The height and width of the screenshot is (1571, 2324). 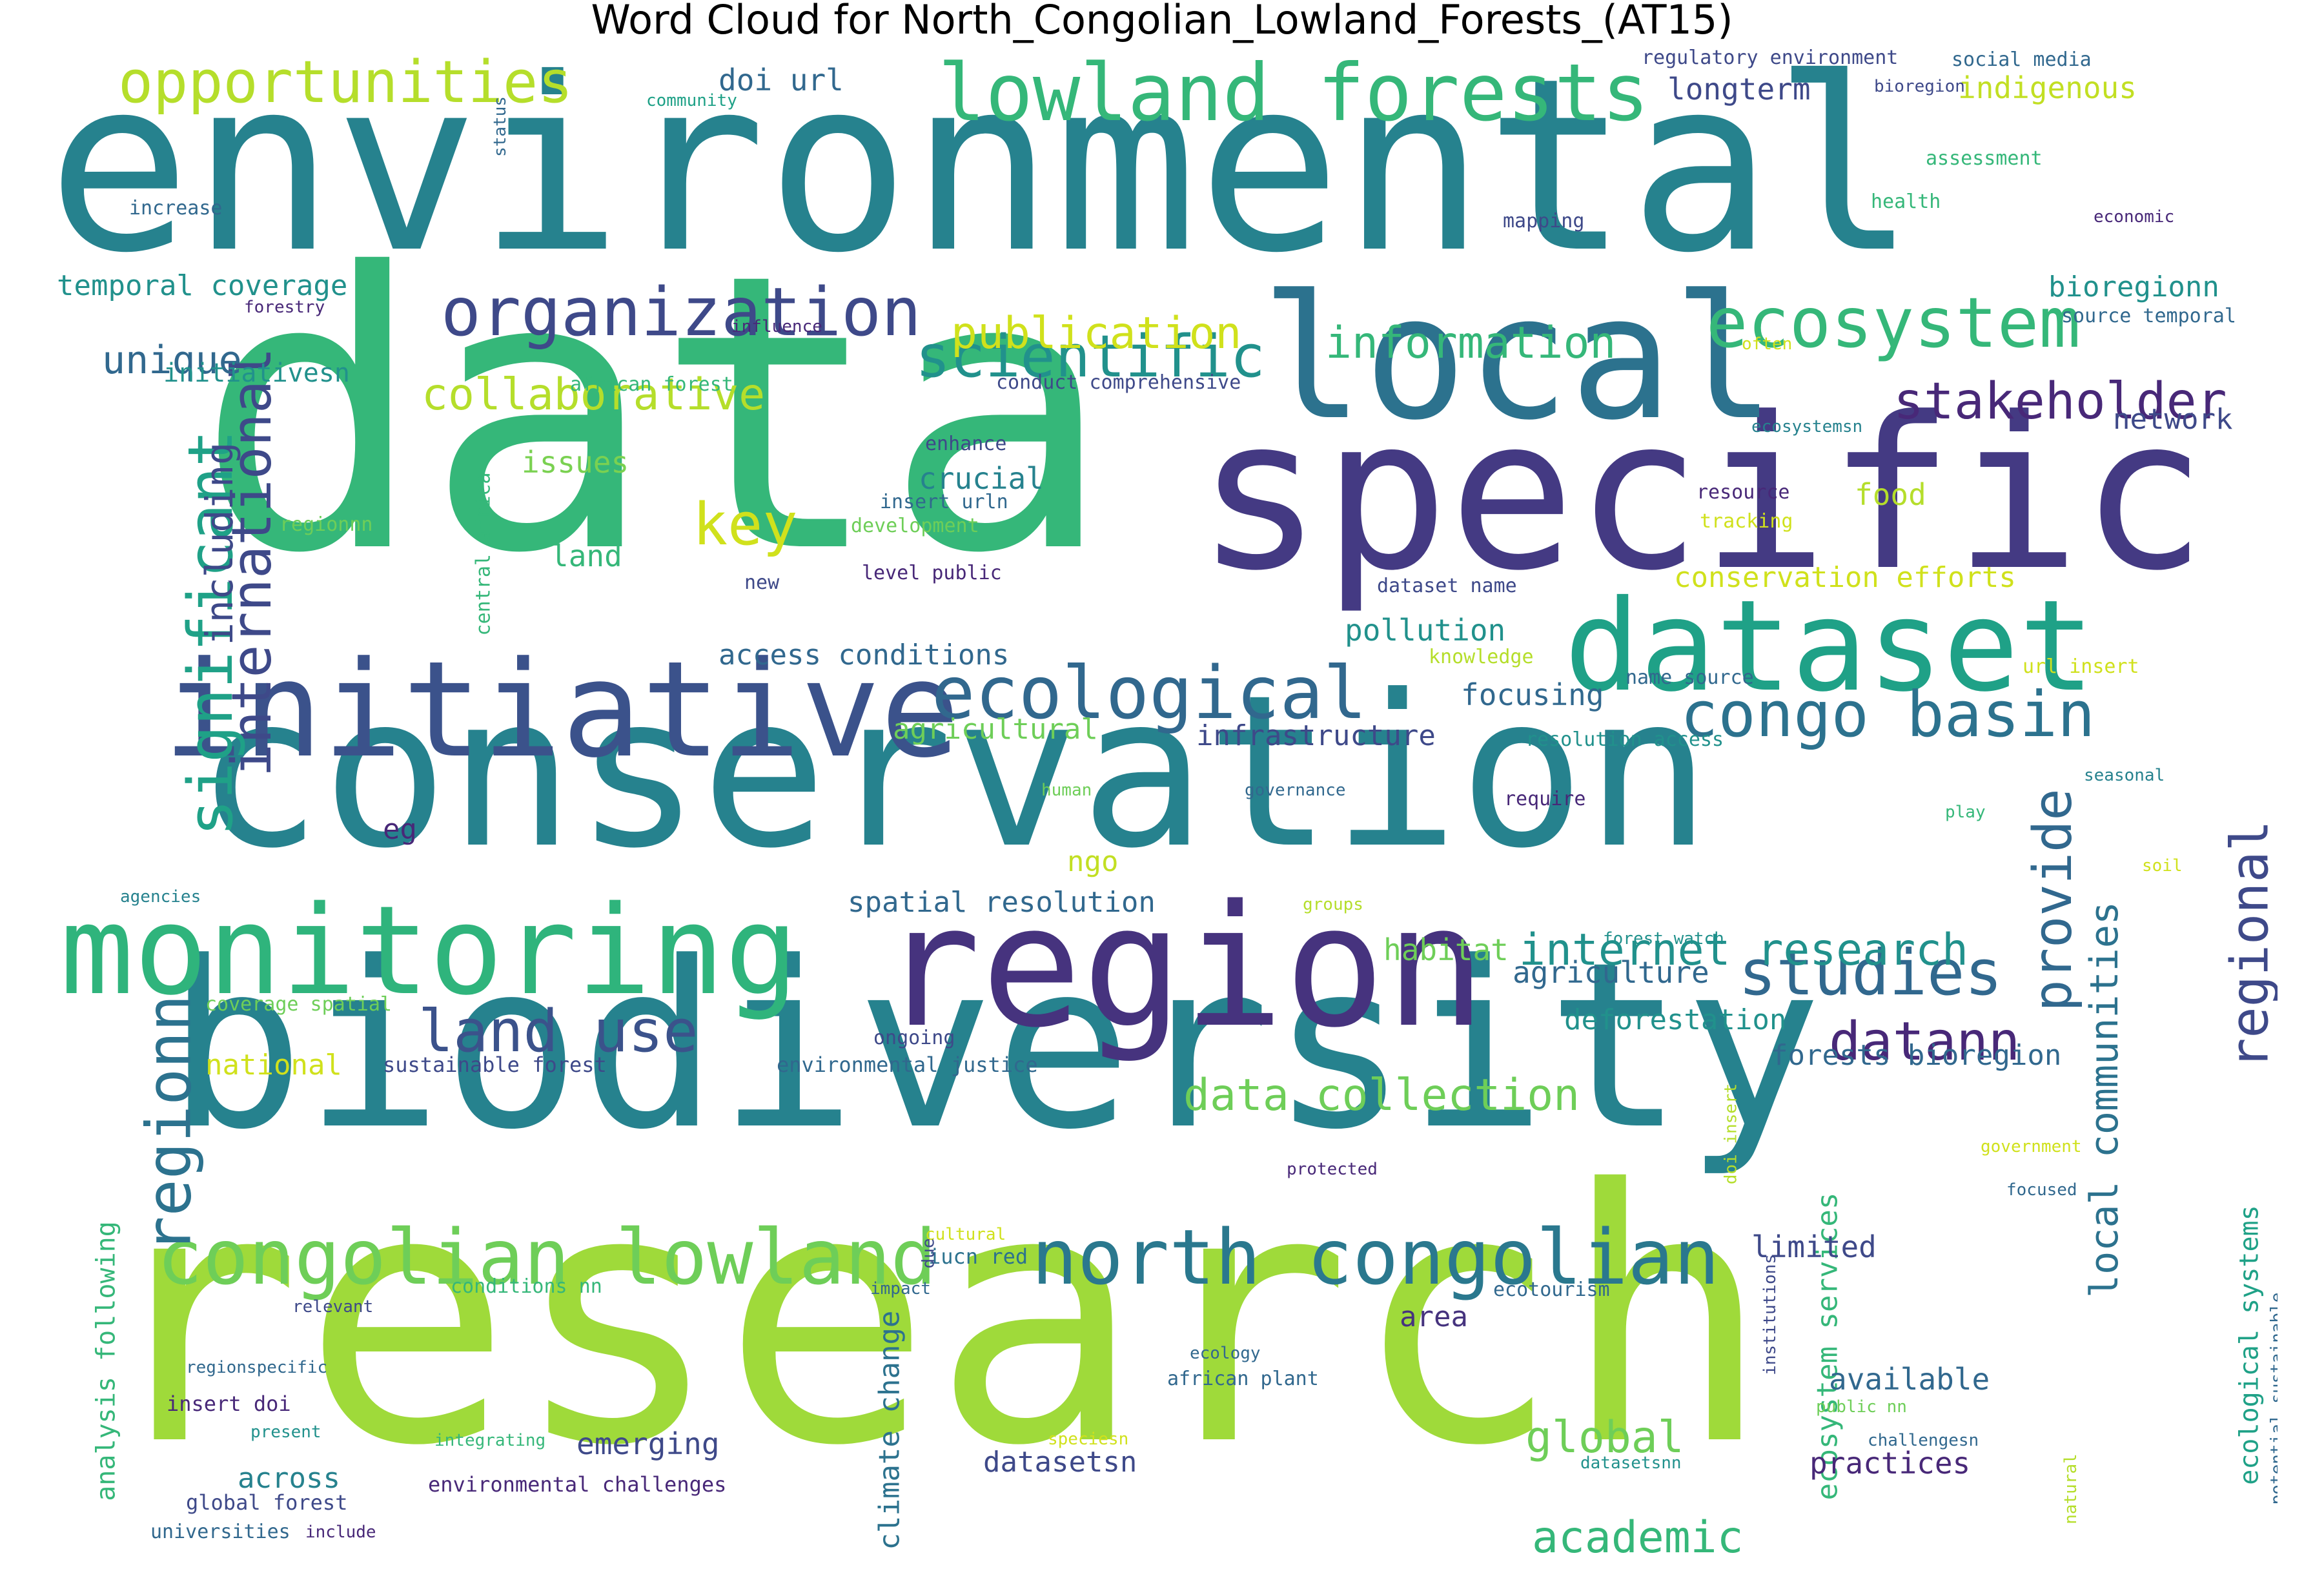 I want to click on word-resolution-access: resolution access, so click(x=1624, y=739).